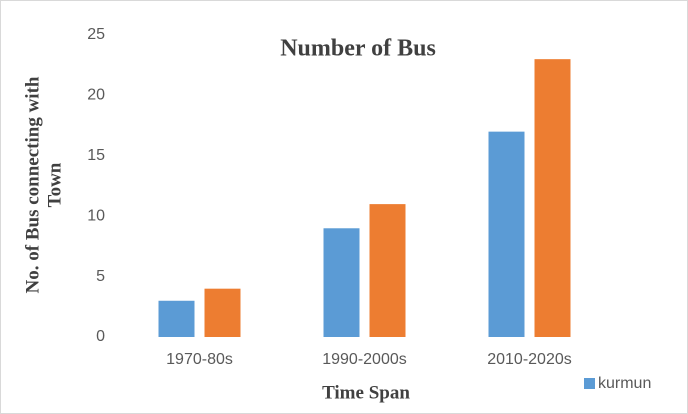 This screenshot has height=414, width=688. I want to click on legend-swatch, so click(589, 383).